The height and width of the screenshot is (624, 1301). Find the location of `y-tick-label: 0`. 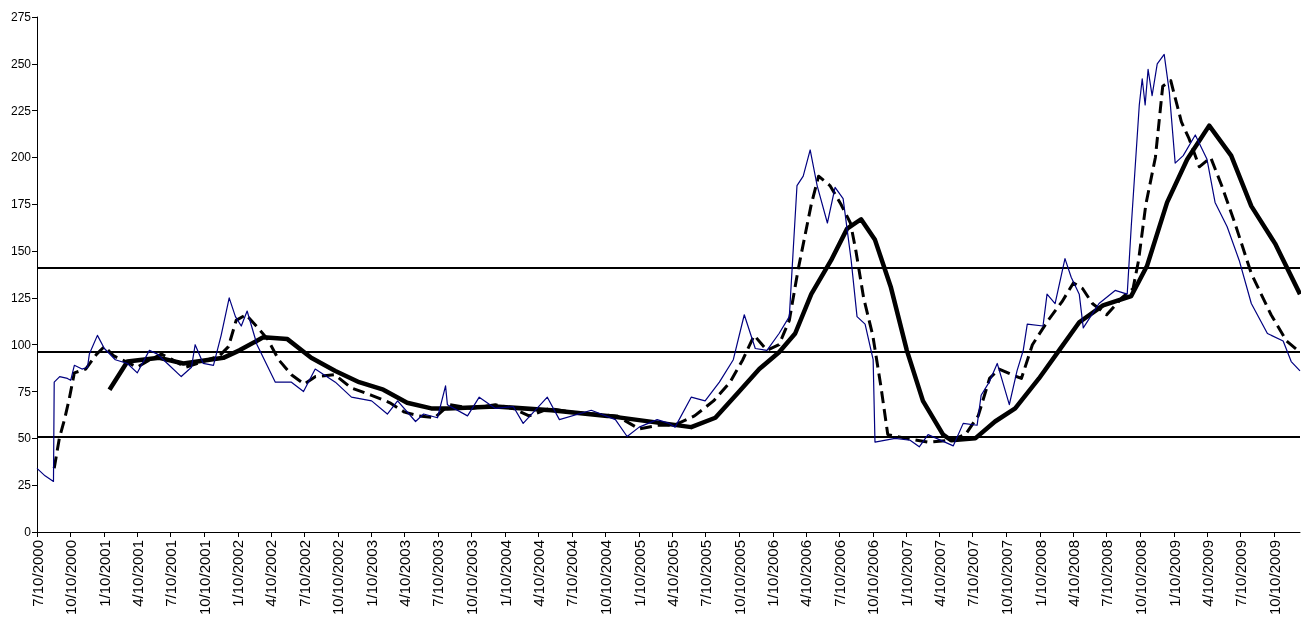

y-tick-label: 0 is located at coordinates (28, 532).